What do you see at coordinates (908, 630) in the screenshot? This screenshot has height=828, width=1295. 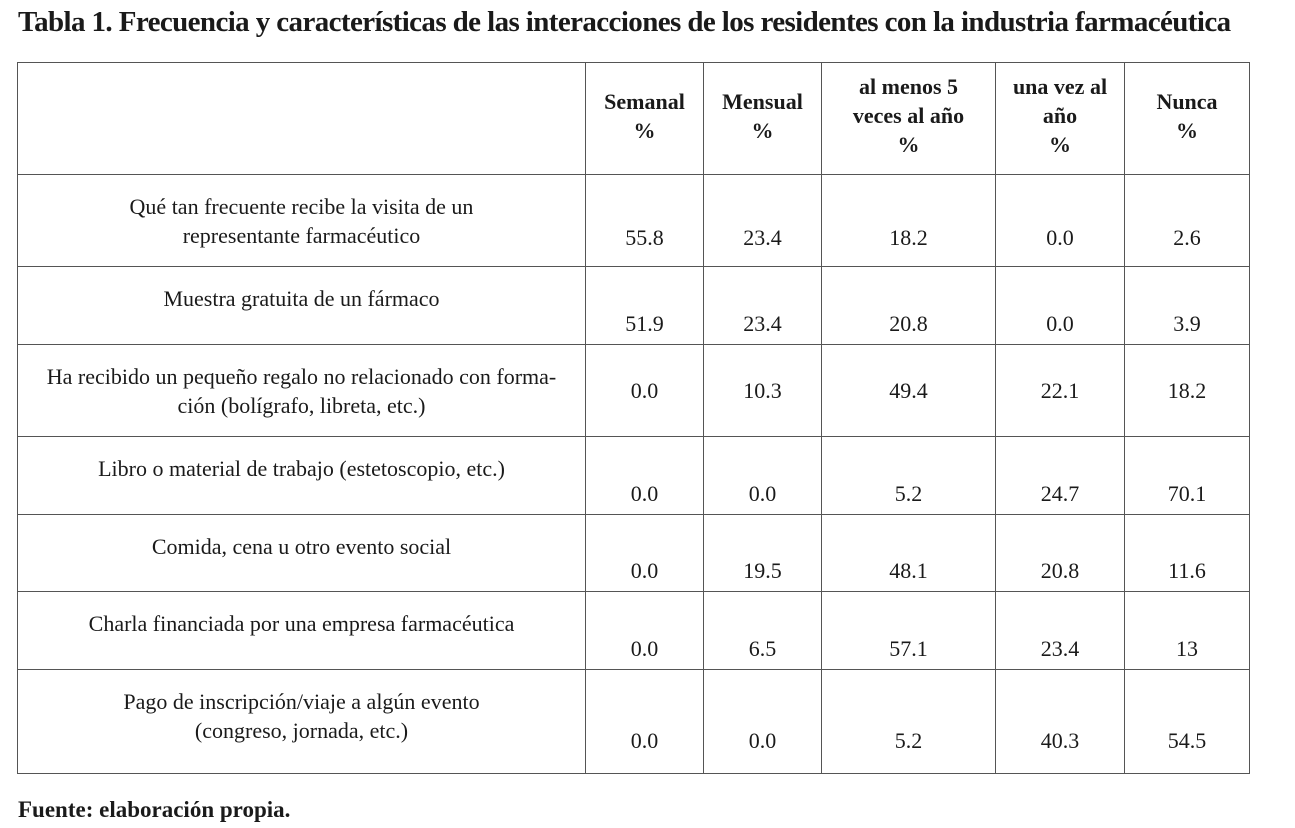 I see `cell-al-menos-5: 57.1` at bounding box center [908, 630].